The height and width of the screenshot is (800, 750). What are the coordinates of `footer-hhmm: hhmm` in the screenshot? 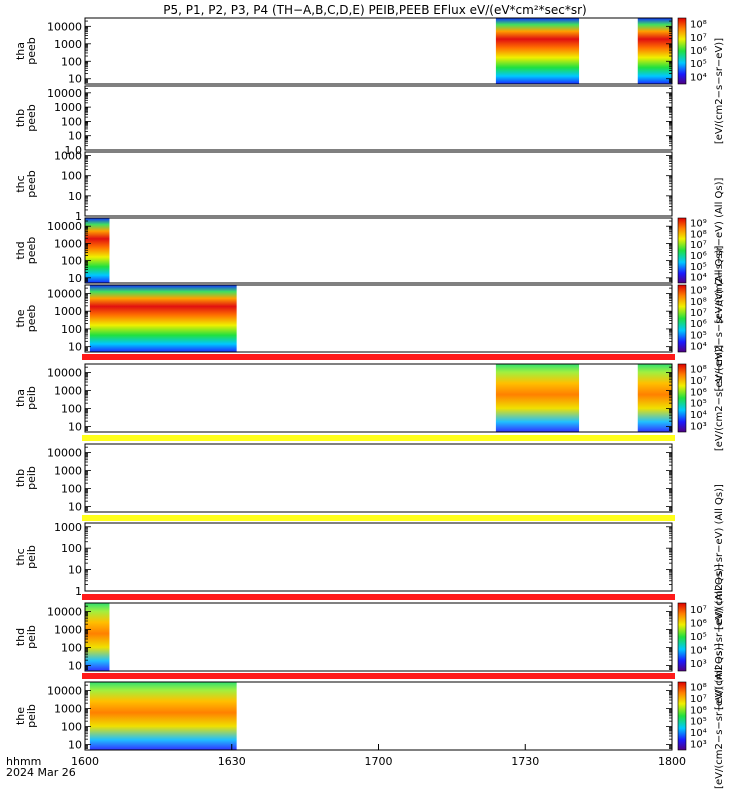 It's located at (23, 761).